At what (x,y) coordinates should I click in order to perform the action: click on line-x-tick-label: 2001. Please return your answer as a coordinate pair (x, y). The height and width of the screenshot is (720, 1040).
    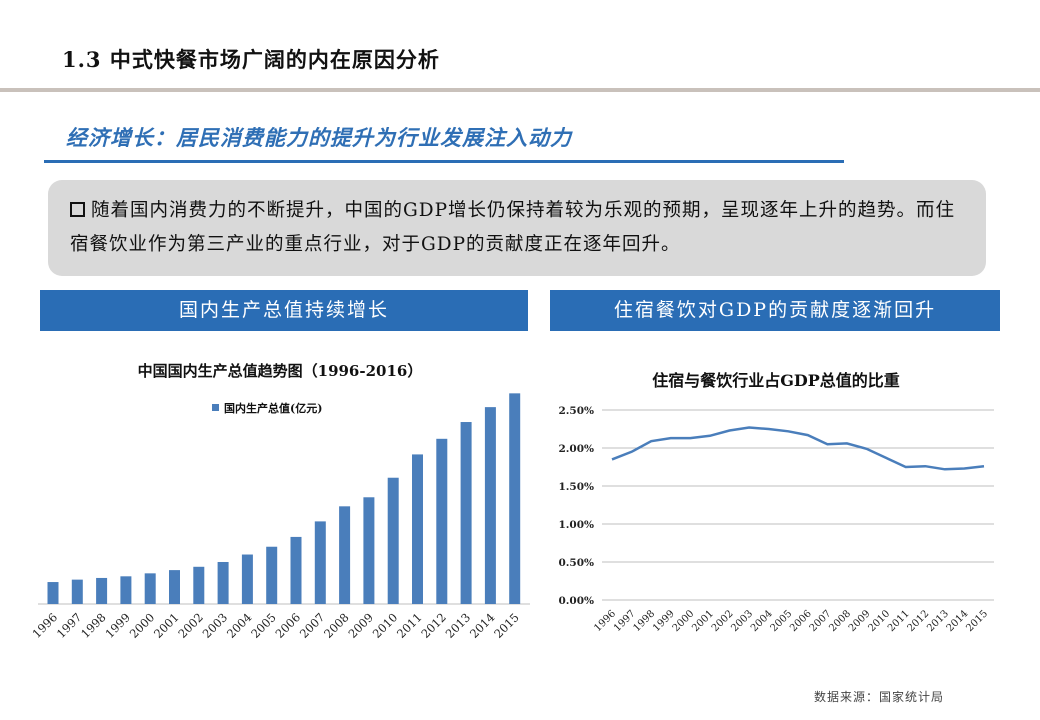
    Looking at the image, I should click on (703, 621).